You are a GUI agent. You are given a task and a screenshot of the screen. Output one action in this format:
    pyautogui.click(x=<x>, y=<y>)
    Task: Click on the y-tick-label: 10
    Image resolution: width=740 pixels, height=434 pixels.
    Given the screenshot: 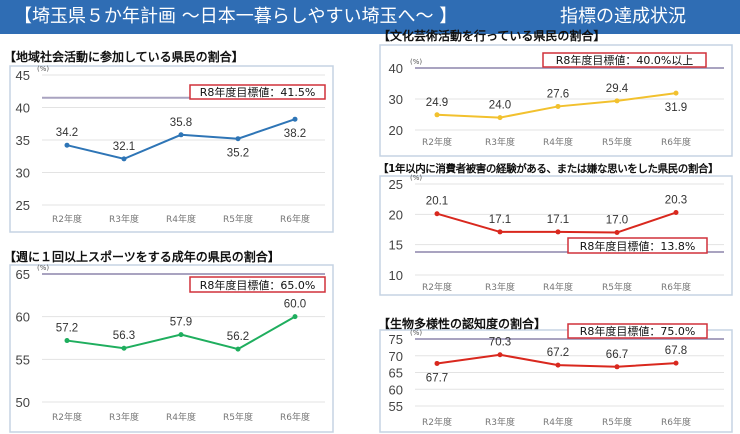 What is the action you would take?
    pyautogui.click(x=396, y=275)
    